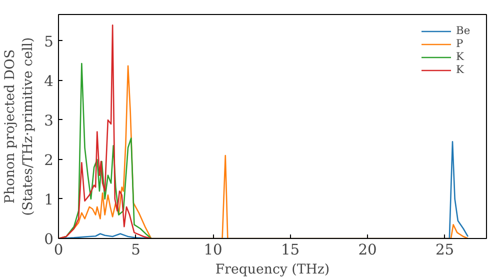 This screenshot has height=280, width=500. What do you see at coordinates (49, 160) in the screenshot?
I see `y-tick-label: 2` at bounding box center [49, 160].